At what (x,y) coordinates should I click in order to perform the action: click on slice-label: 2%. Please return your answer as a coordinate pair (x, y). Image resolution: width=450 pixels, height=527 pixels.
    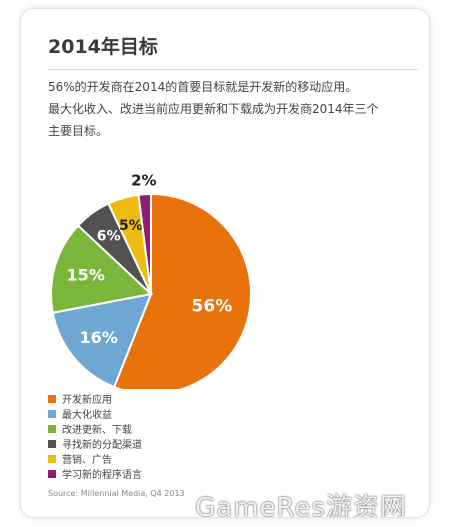
    Looking at the image, I should click on (143, 180).